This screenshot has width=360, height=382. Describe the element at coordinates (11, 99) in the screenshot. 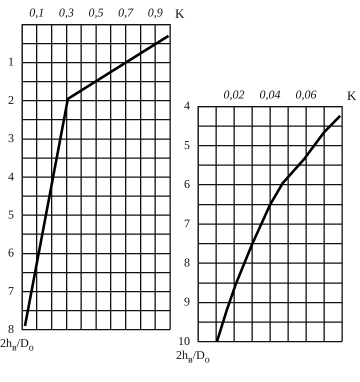

I see `y-tick-label: 2` at that location.